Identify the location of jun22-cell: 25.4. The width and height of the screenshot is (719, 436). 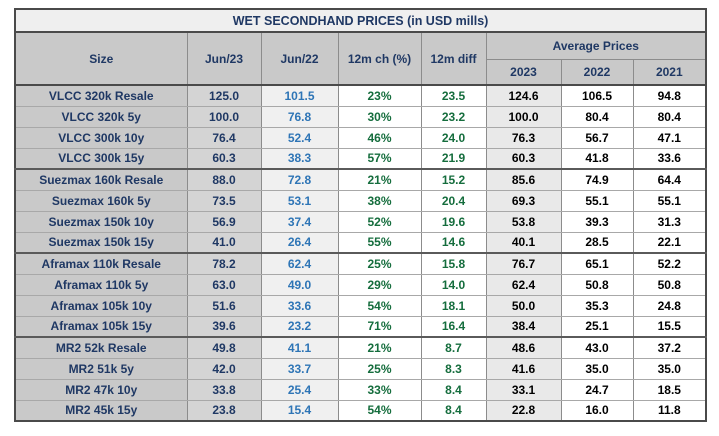
(299, 389).